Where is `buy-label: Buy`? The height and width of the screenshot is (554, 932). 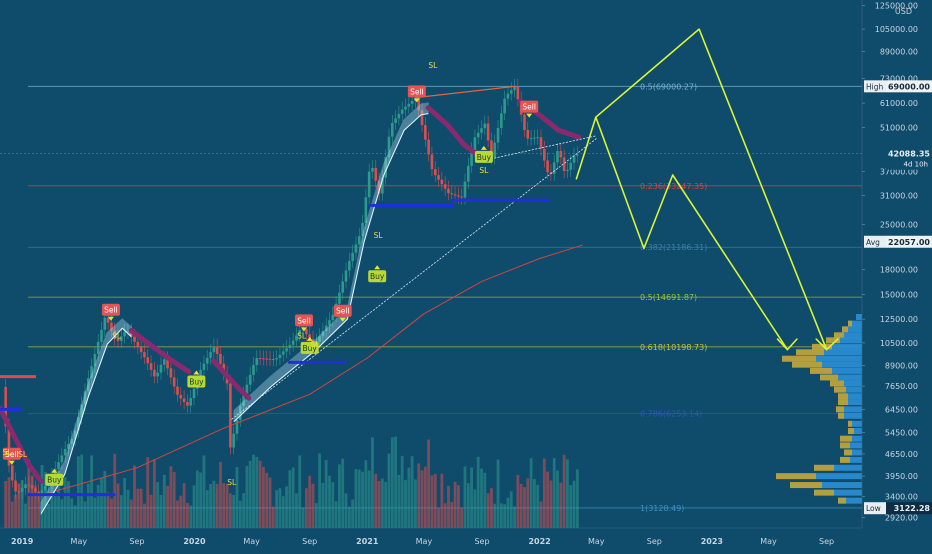
buy-label: Buy is located at coordinates (377, 276).